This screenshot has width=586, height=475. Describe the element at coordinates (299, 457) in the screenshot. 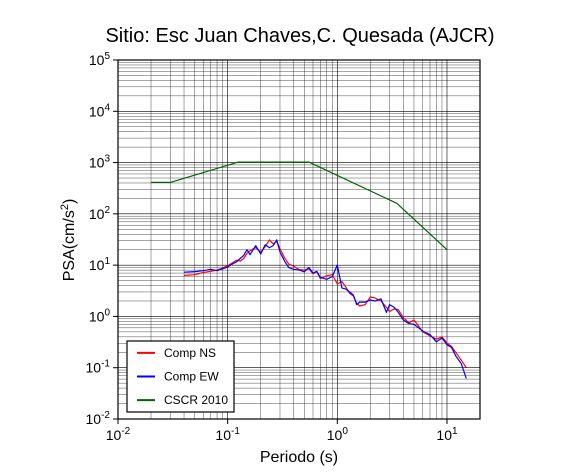

I see `x-axis-label: Periodo (s)` at that location.